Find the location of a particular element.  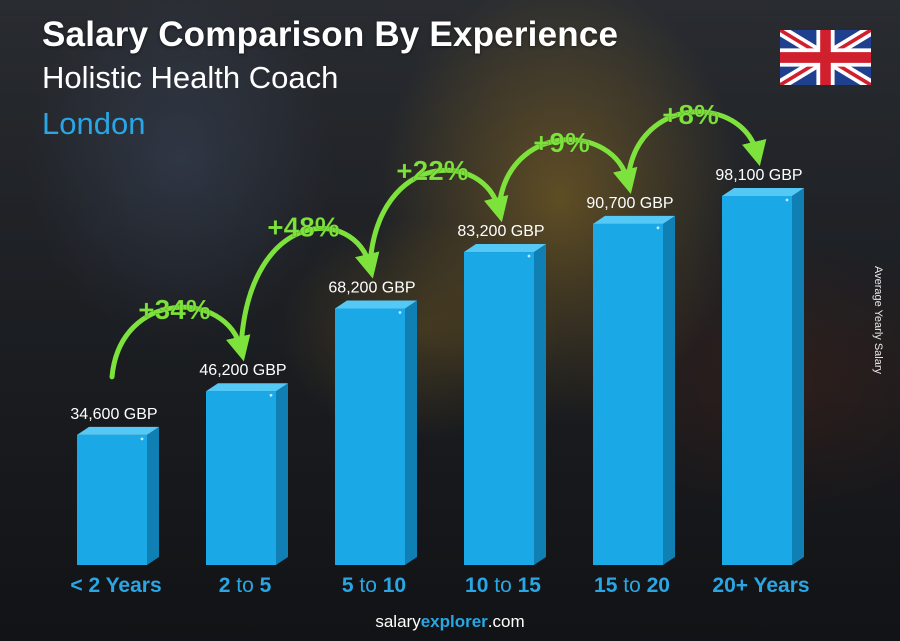

category-label-2: 5 to 10 is located at coordinates (374, 585).